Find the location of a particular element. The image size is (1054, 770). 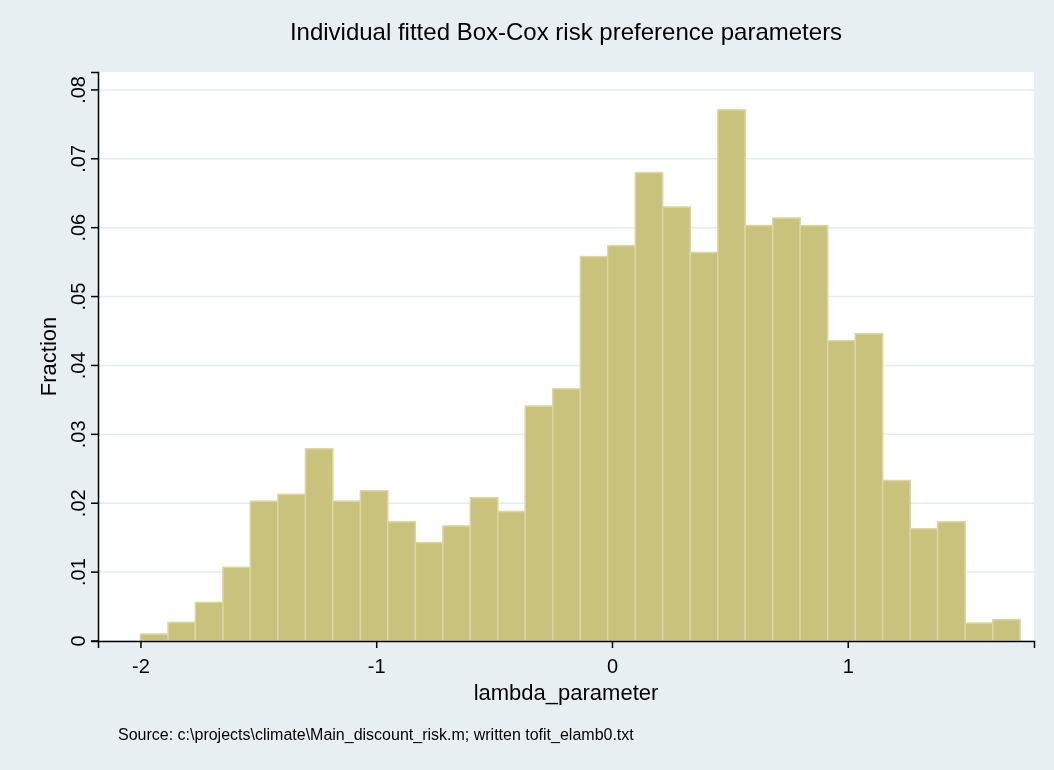

chart-title: Individual fitted Box-Cox risk preference parameters is located at coordinates (566, 31).